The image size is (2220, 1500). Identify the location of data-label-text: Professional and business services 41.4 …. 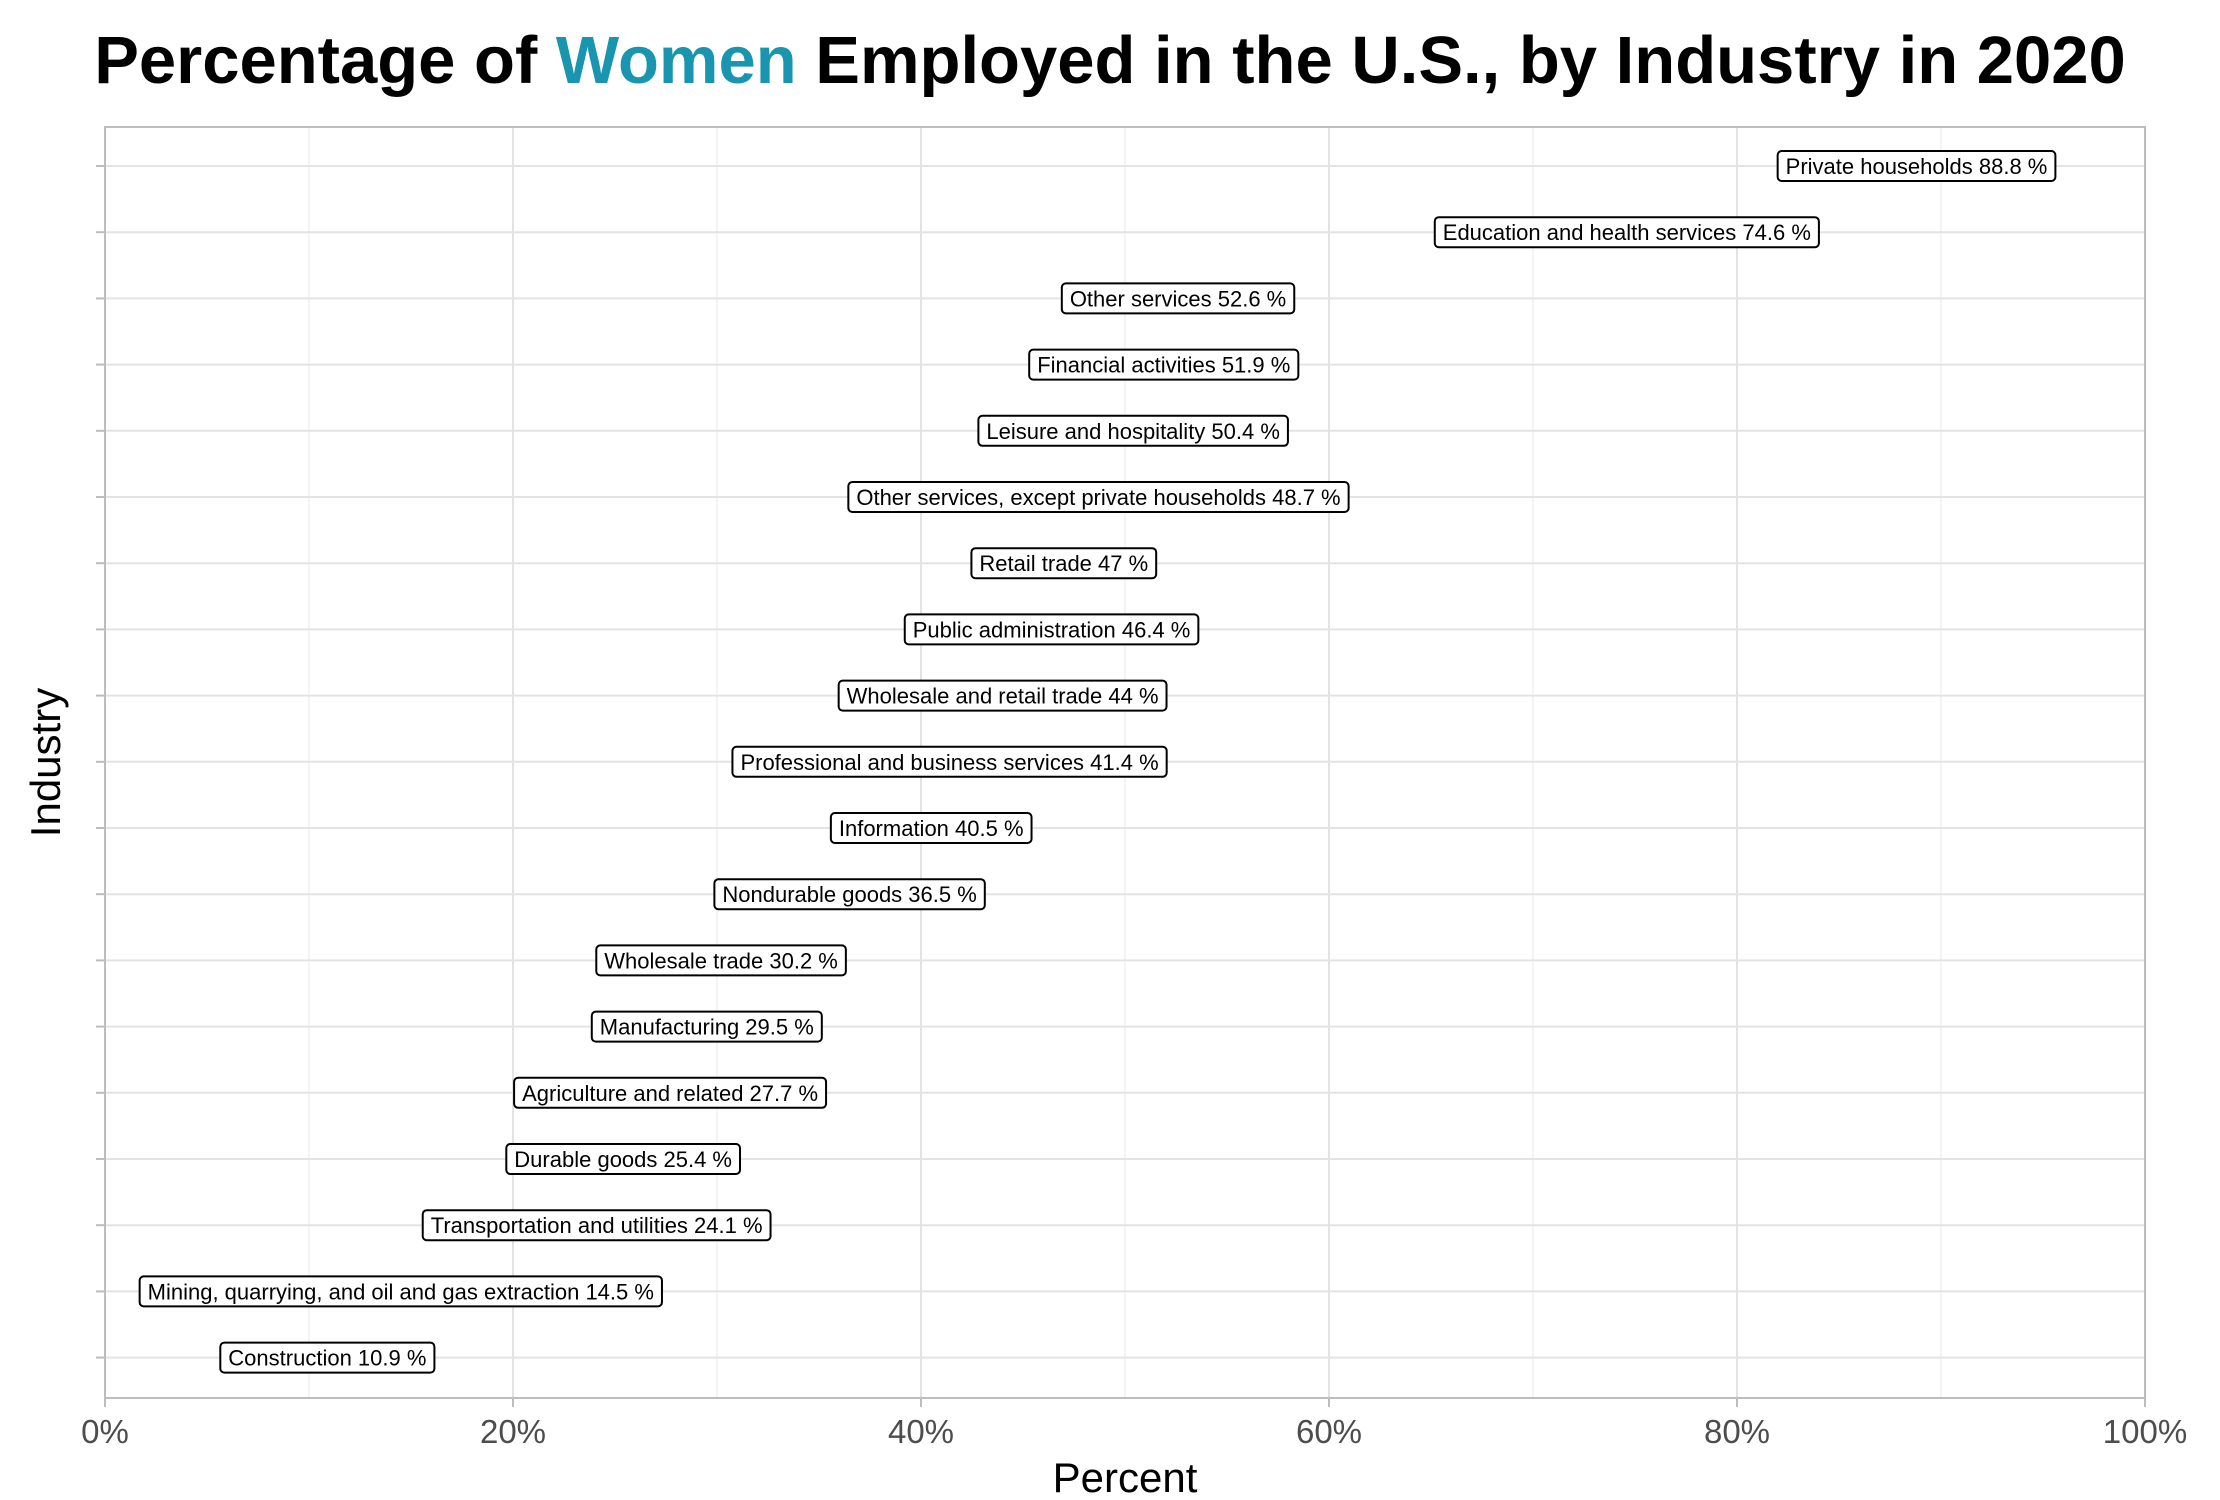
(949, 762).